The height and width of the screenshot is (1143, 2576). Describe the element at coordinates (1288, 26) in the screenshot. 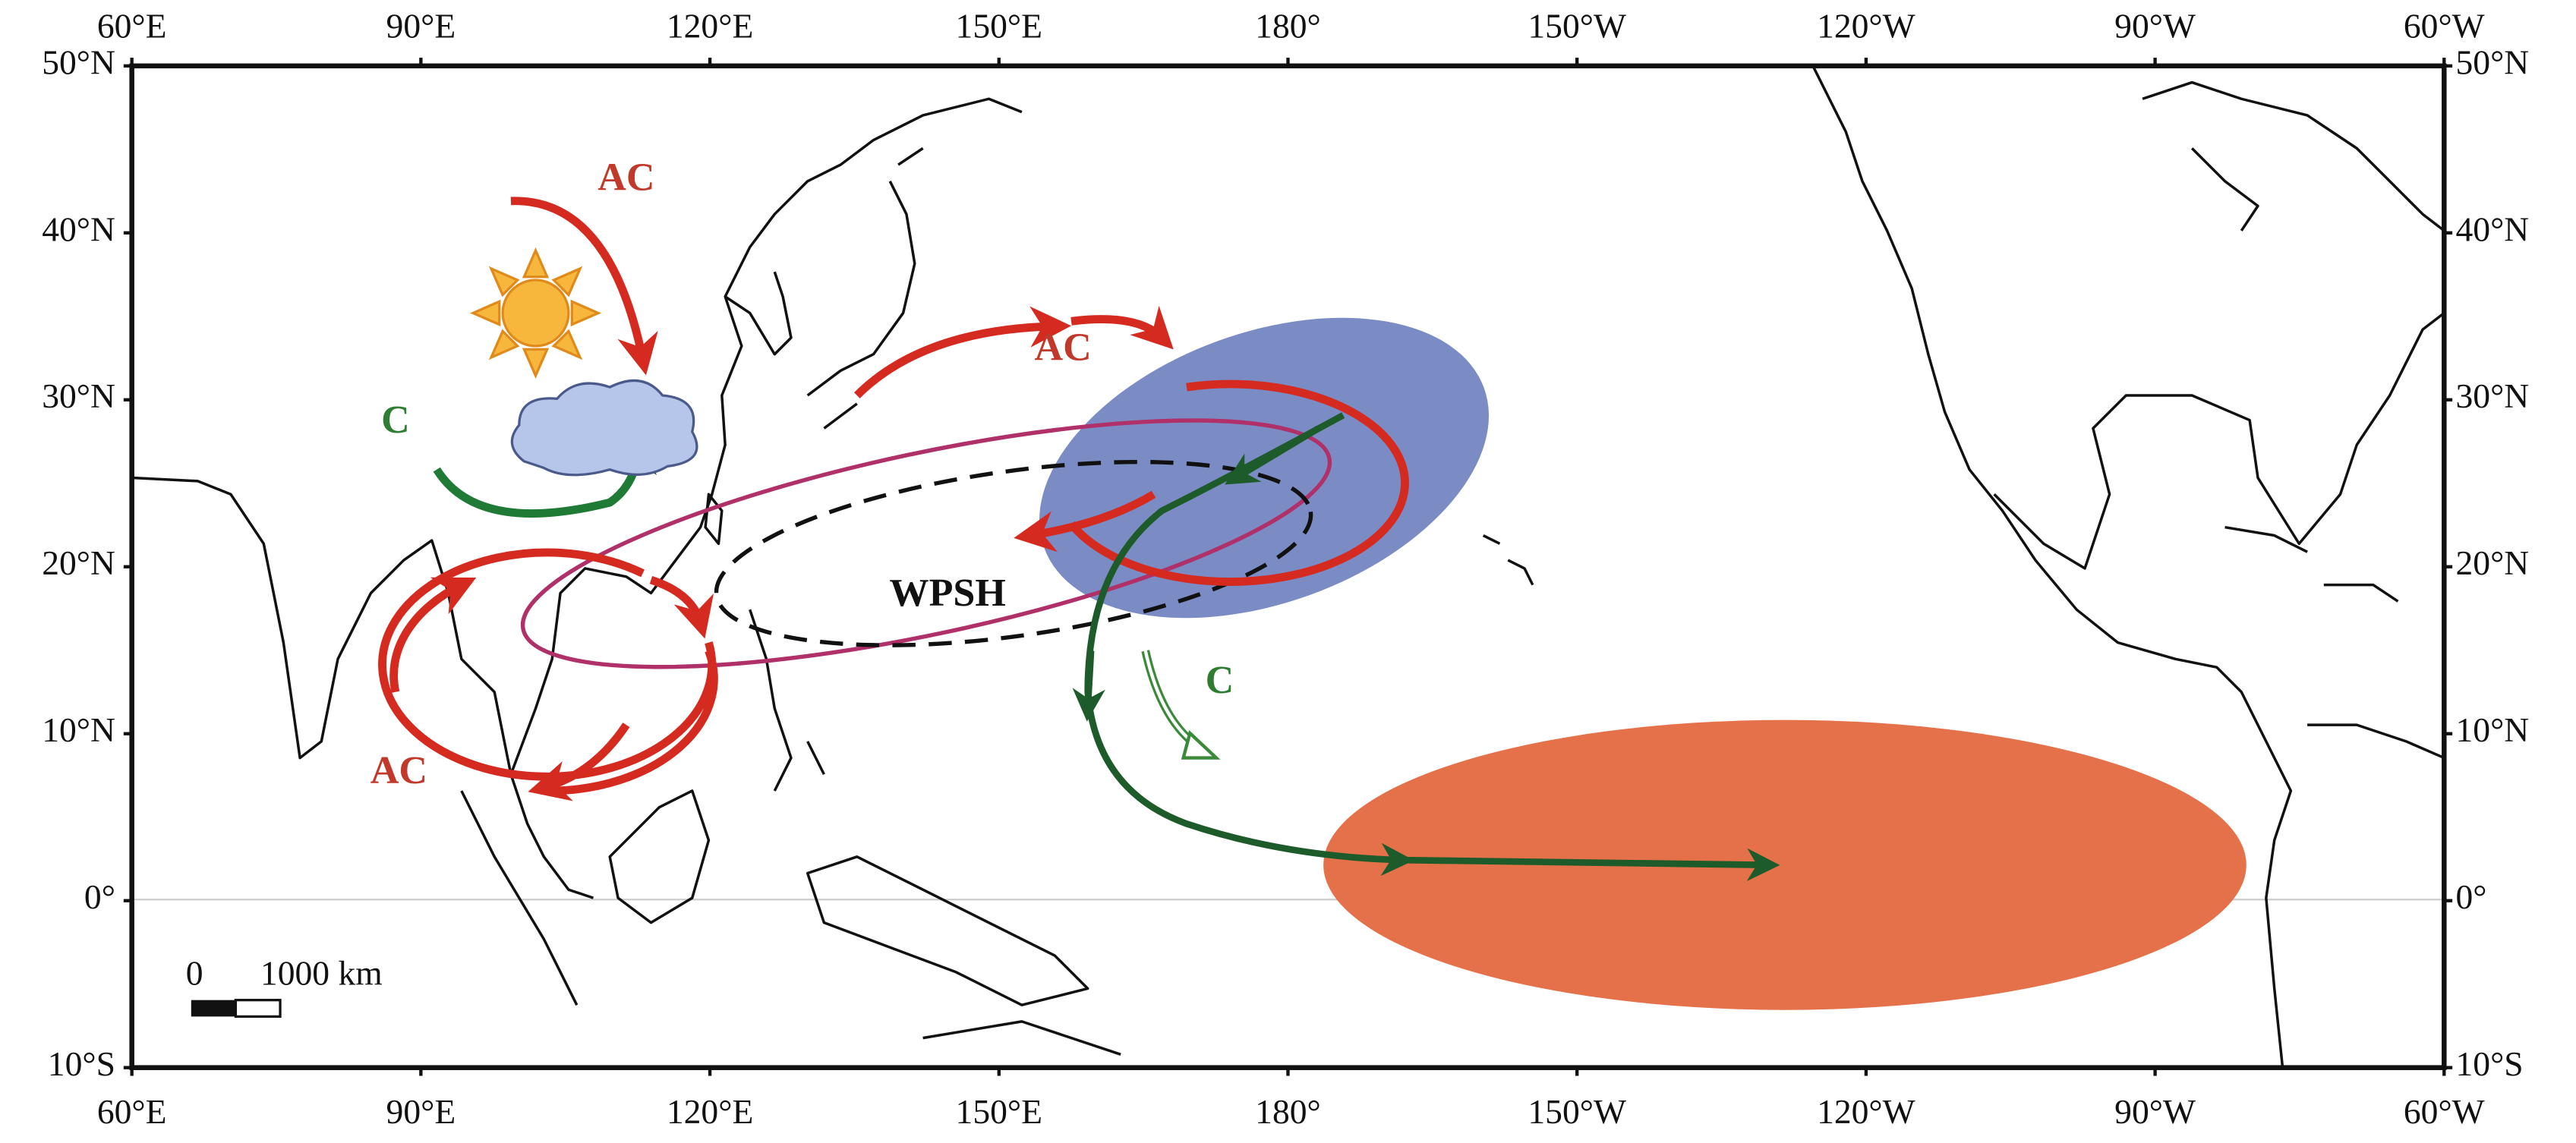

I see `lon-label-top: 180°` at that location.